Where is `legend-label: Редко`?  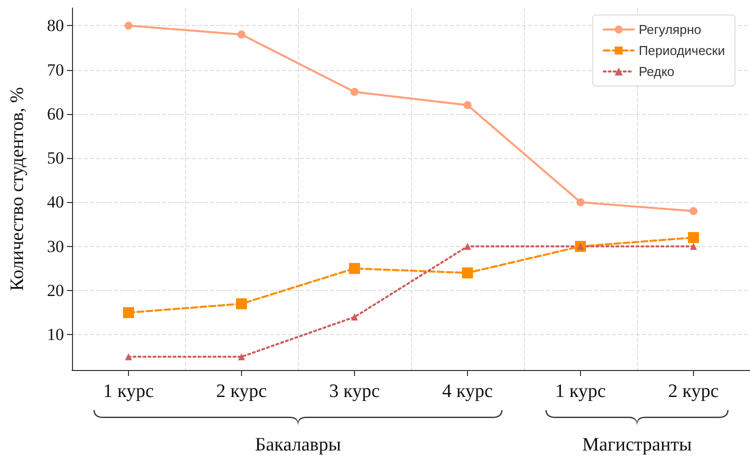 legend-label: Редко is located at coordinates (656, 71).